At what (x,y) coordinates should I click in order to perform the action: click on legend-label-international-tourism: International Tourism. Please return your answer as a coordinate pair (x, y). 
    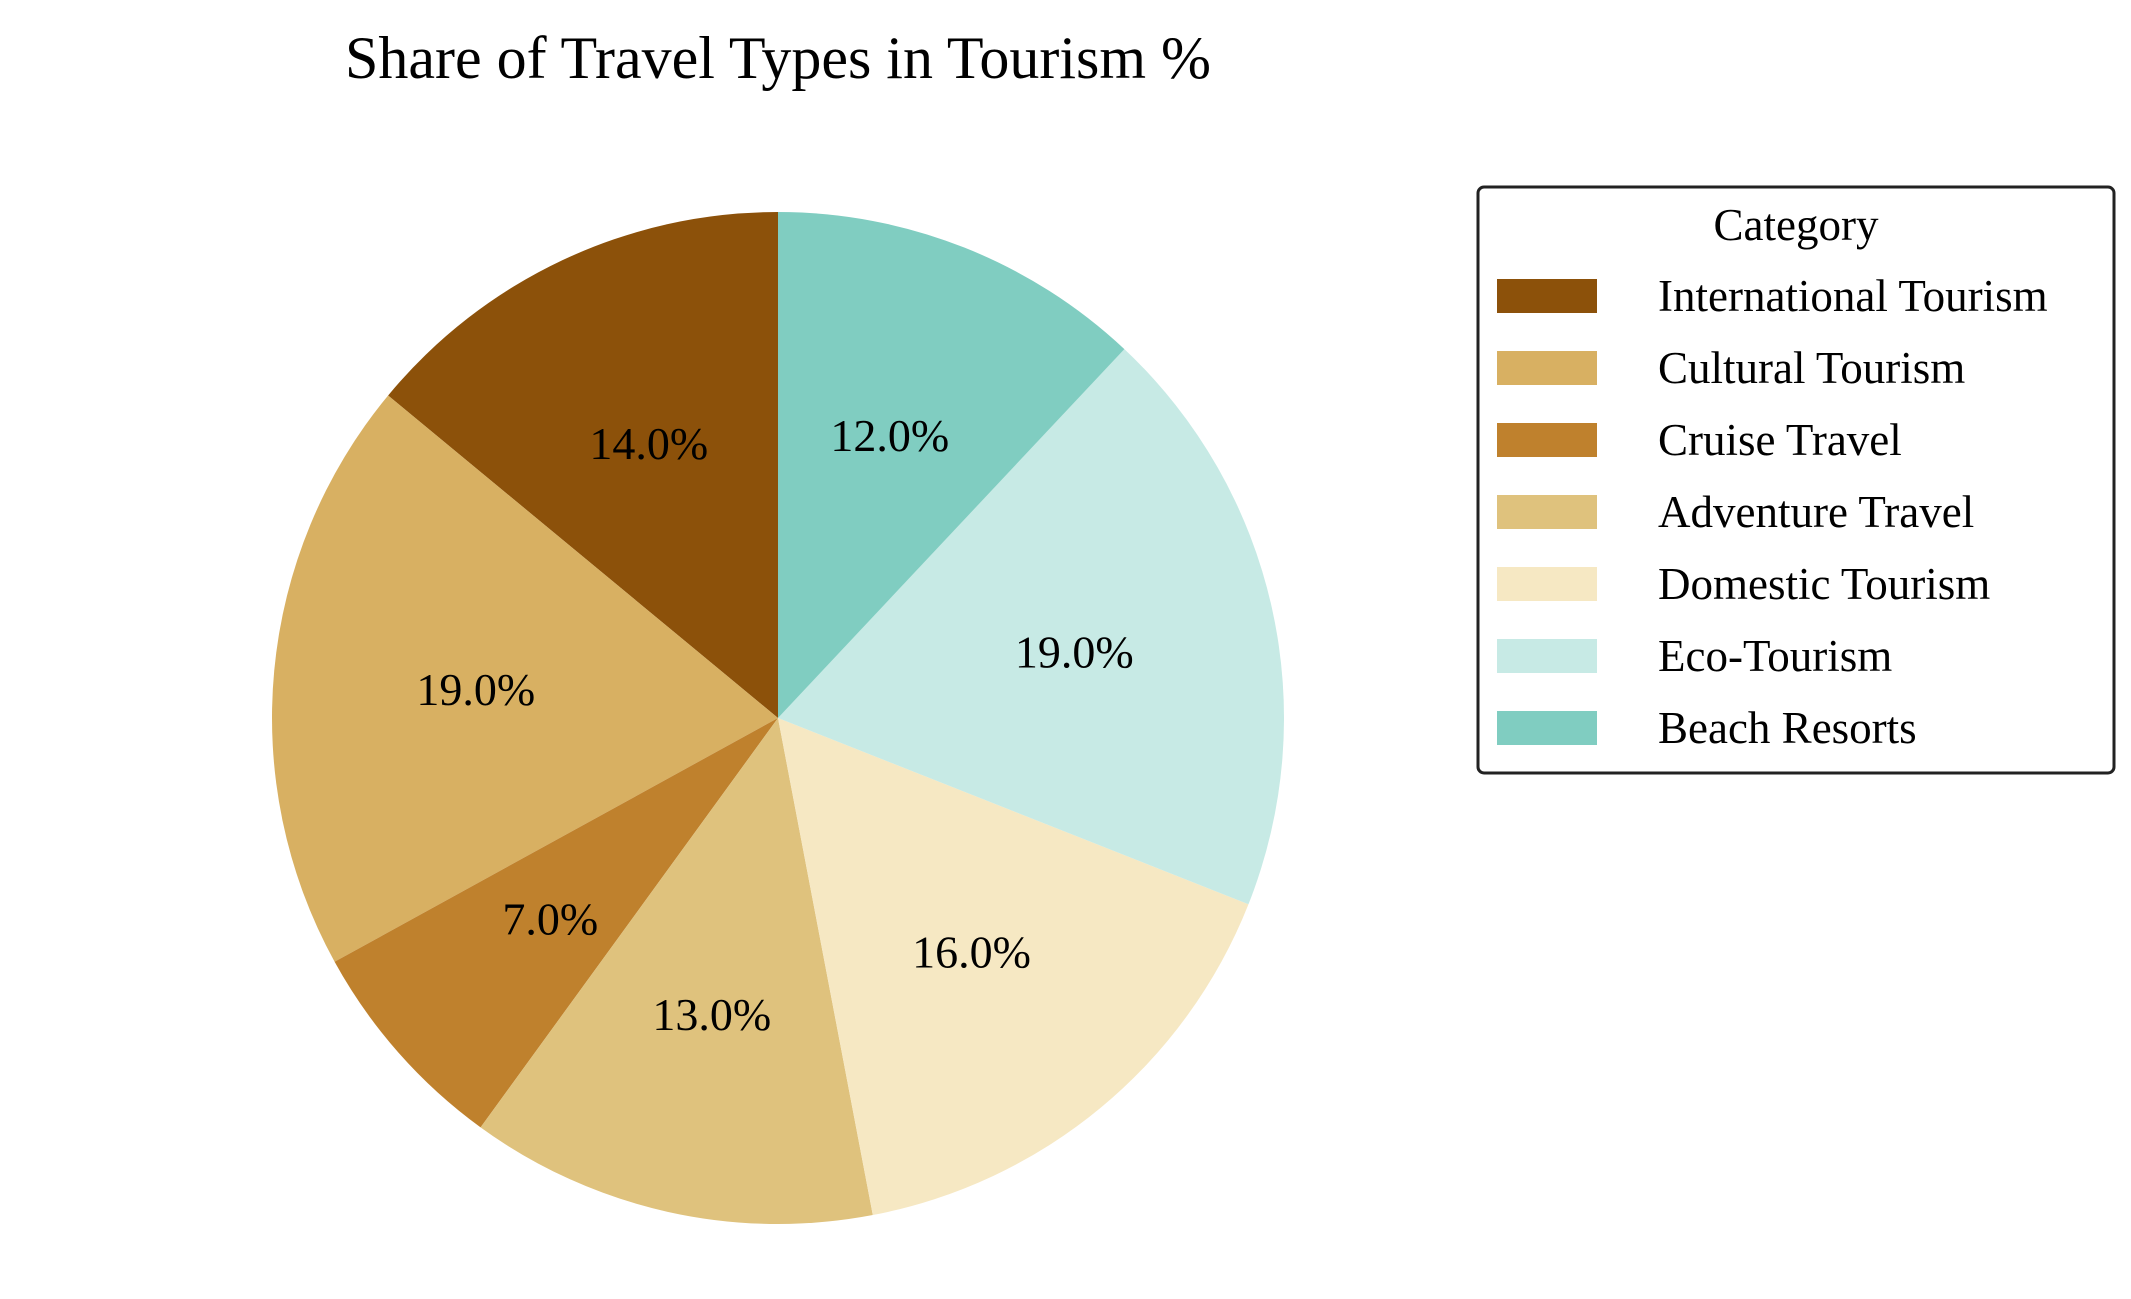
    Looking at the image, I should click on (1853, 296).